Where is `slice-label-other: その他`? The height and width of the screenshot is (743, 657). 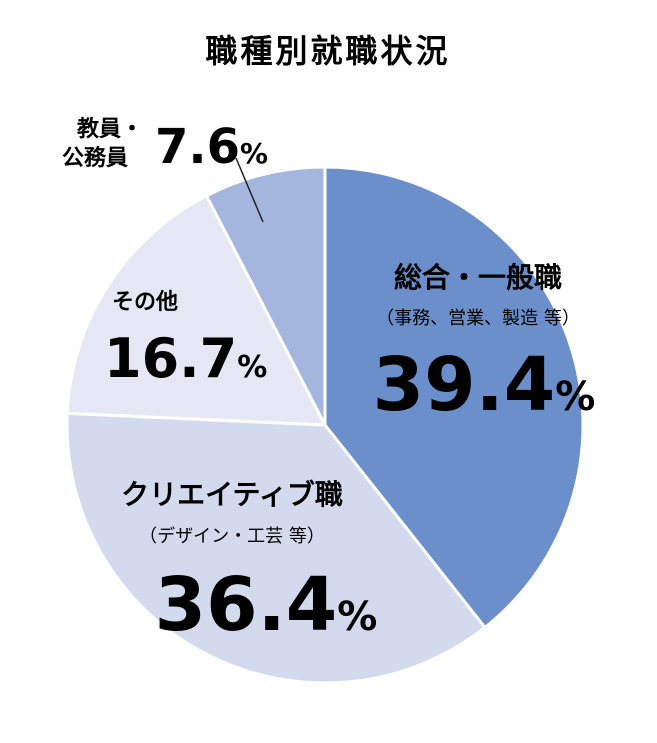 slice-label-other: その他 is located at coordinates (145, 302).